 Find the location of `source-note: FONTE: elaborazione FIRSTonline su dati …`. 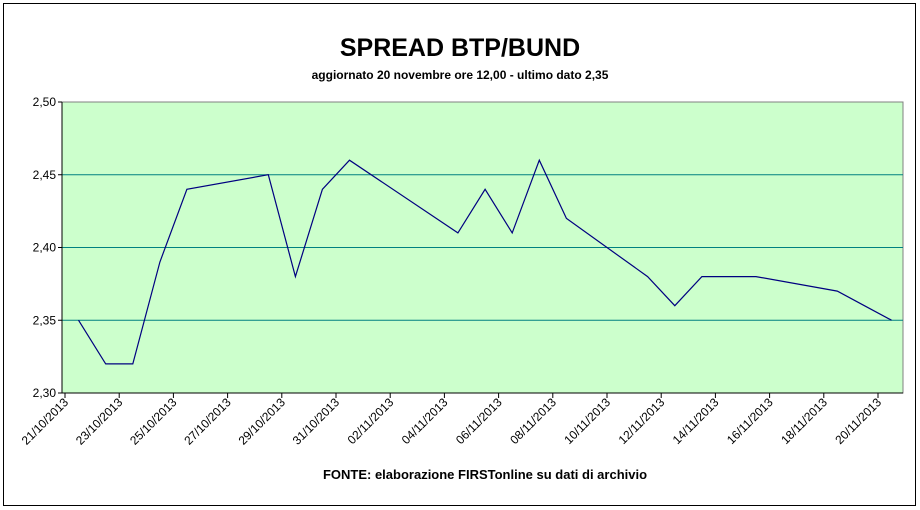

source-note: FONTE: elaborazione FIRSTonline su dati … is located at coordinates (485, 474).